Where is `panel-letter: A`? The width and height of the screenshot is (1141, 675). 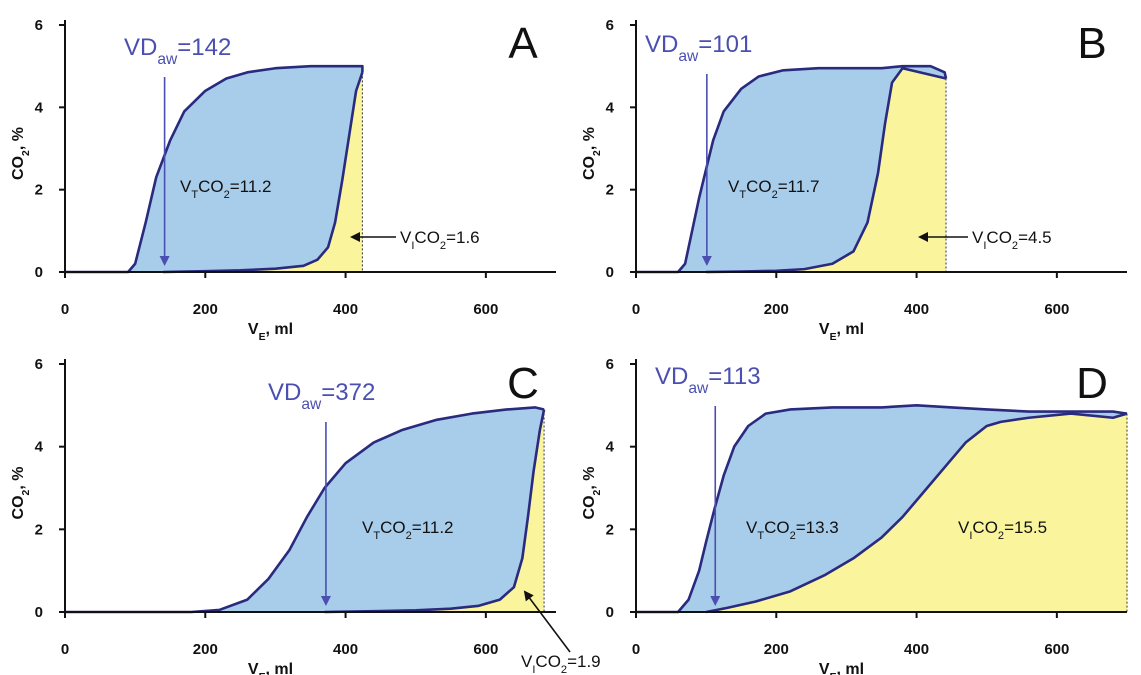 panel-letter: A is located at coordinates (523, 43).